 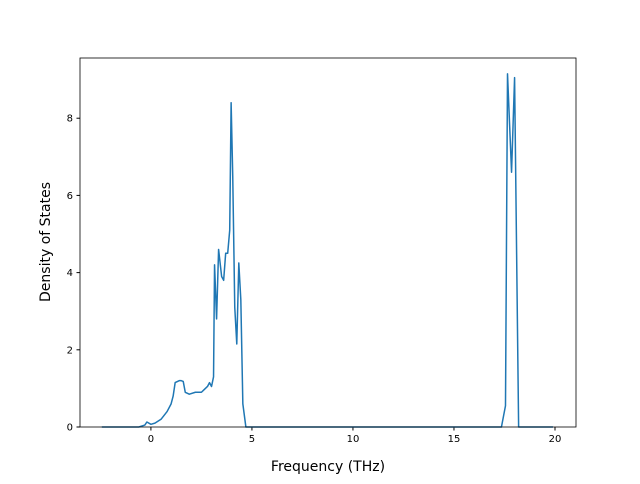 I want to click on y-tick-label: 2, so click(x=70, y=350).